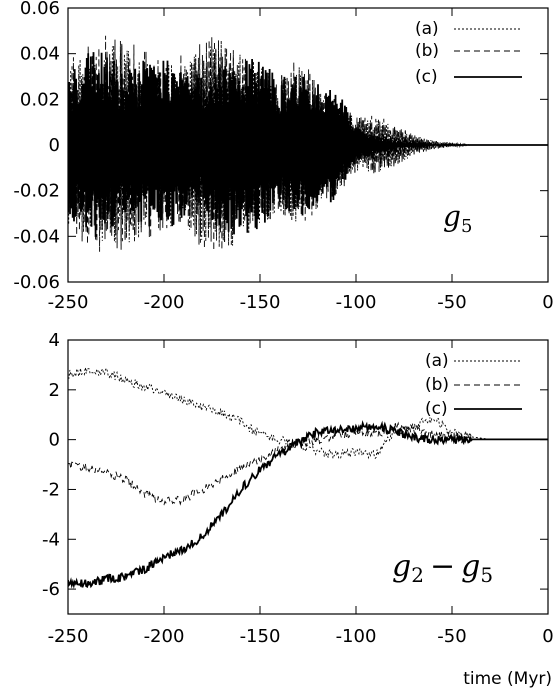 The height and width of the screenshot is (693, 558). What do you see at coordinates (308, 414) in the screenshot?
I see `series-a-line` at bounding box center [308, 414].